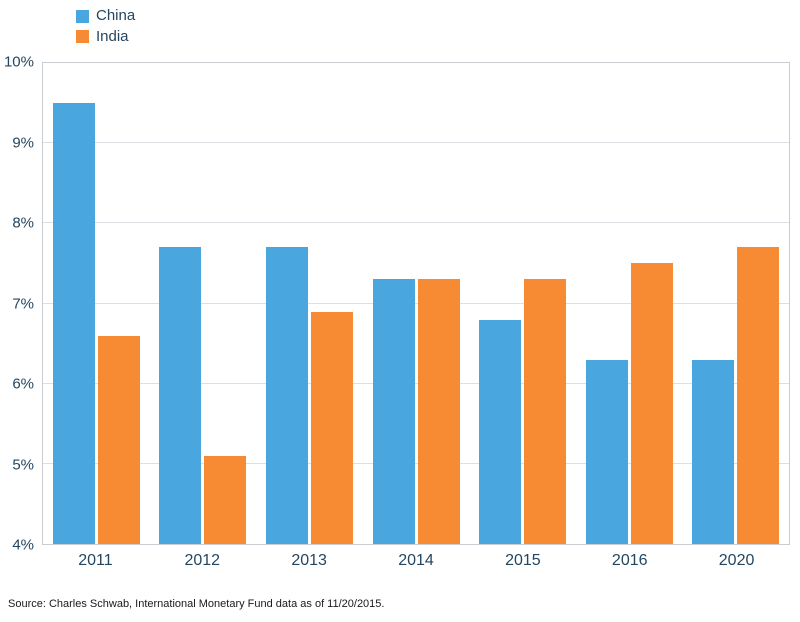 Image resolution: width=800 pixels, height=622 pixels. I want to click on legend-swatch-china, so click(82, 16).